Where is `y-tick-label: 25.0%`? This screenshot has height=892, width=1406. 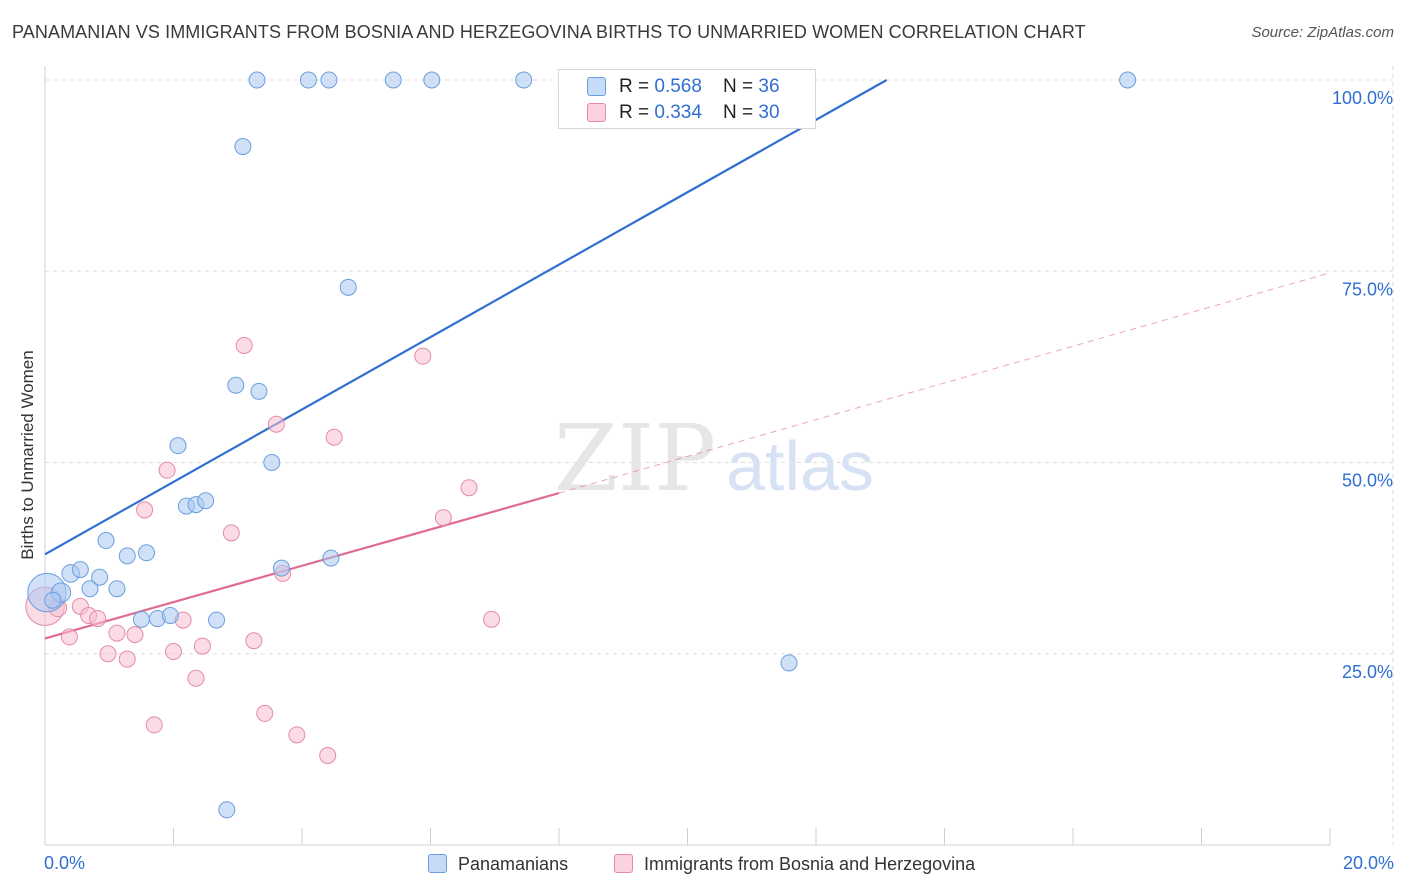
y-tick-label: 25.0% is located at coordinates (1367, 672).